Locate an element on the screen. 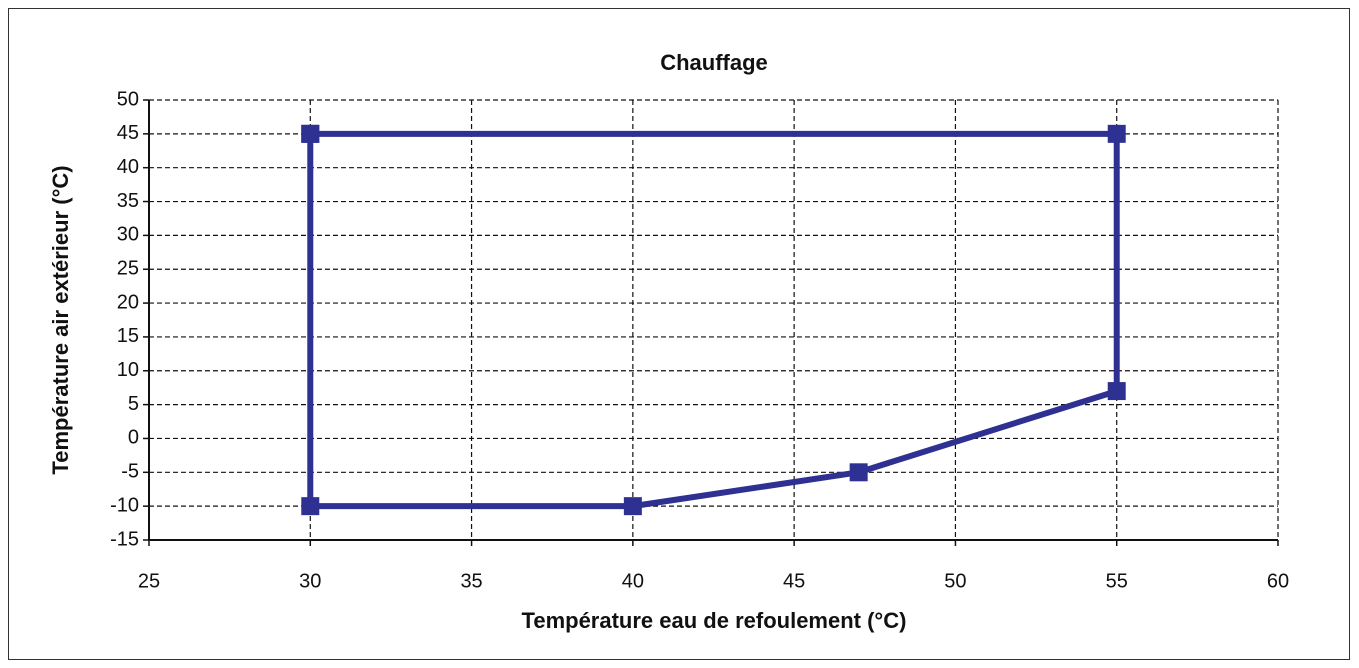  x-tick-label: 35 is located at coordinates (471, 581).